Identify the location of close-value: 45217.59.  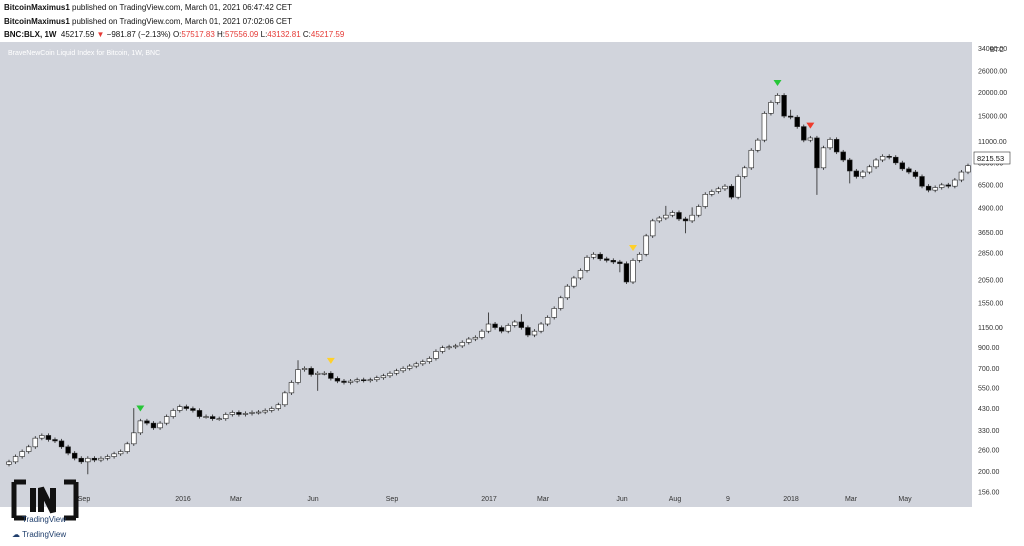
(327, 34).